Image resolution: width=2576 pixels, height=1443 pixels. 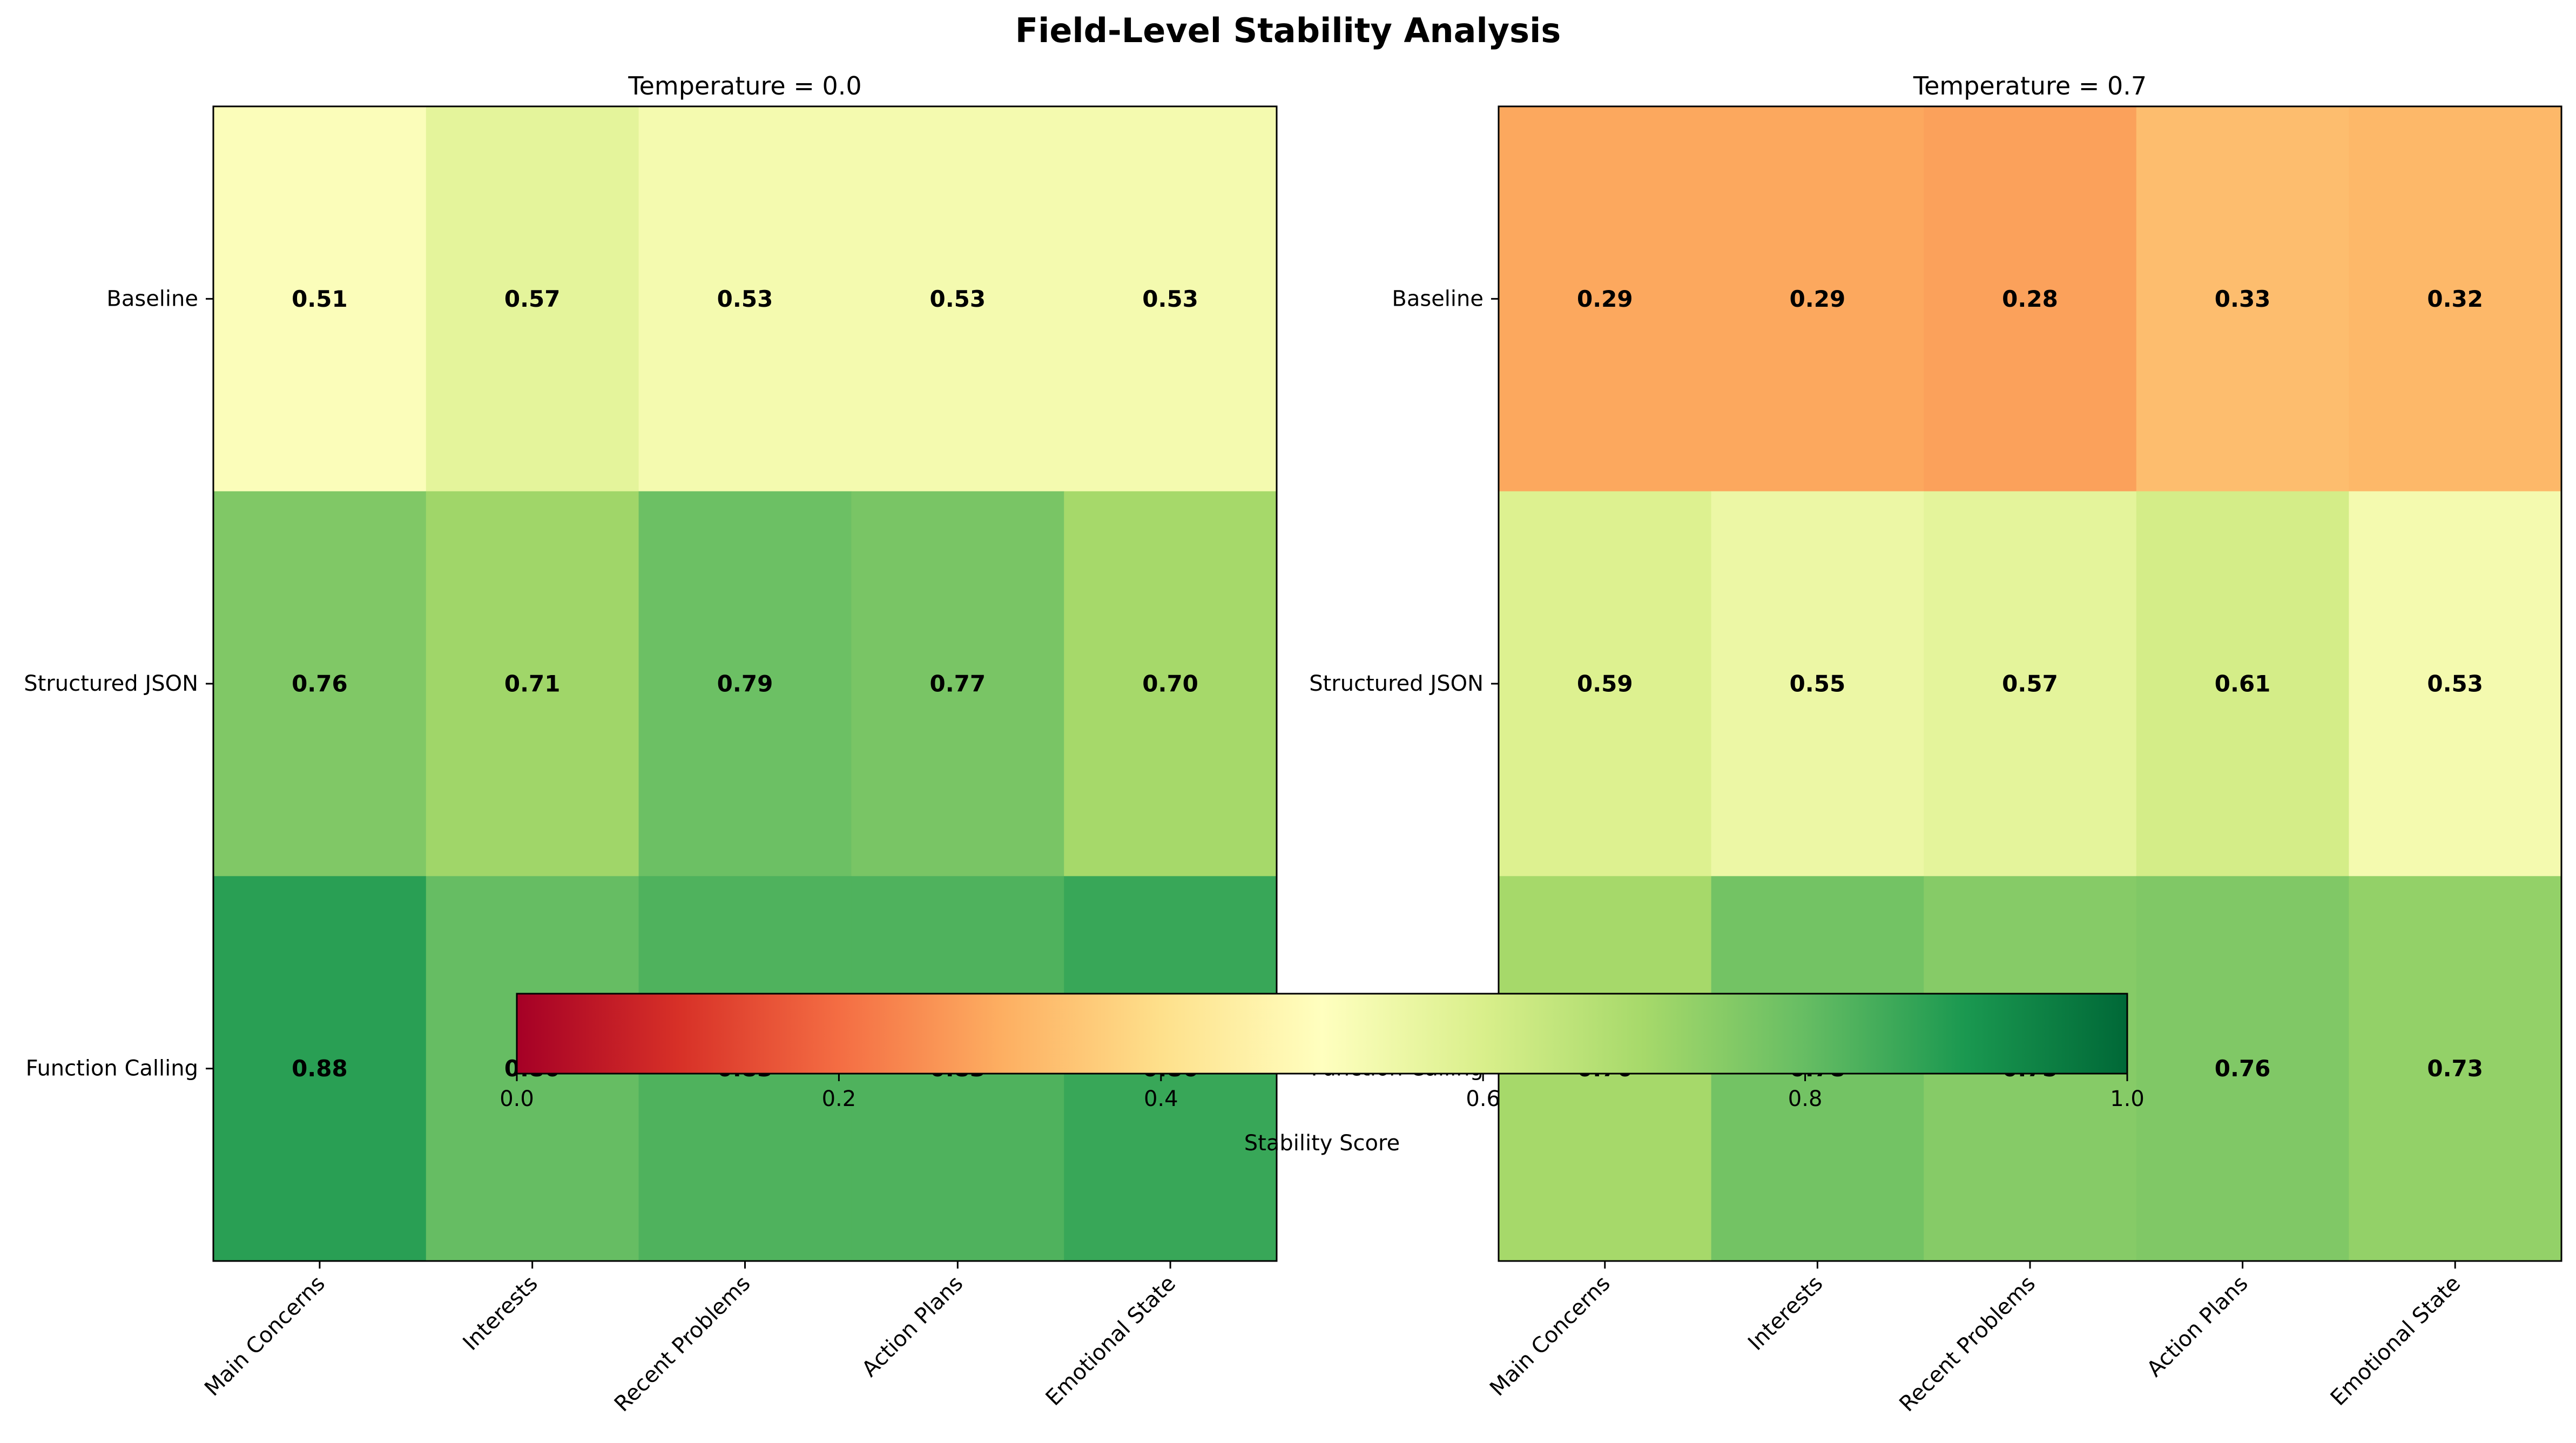 What do you see at coordinates (1805, 1099) in the screenshot?
I see `colorbar-tick-label: 0.8` at bounding box center [1805, 1099].